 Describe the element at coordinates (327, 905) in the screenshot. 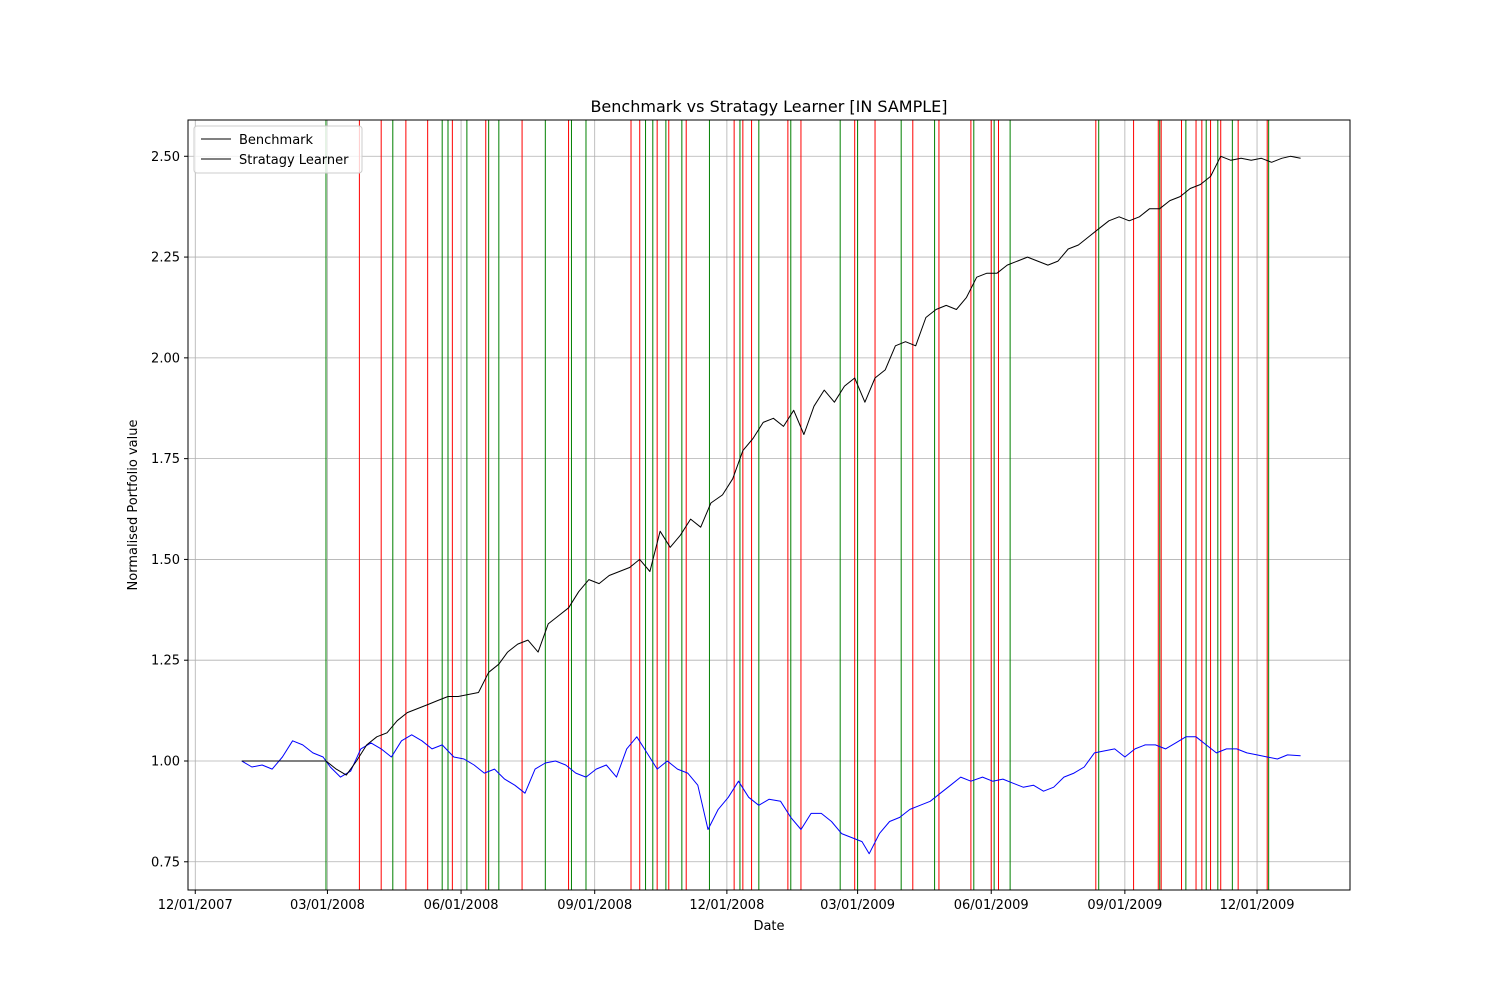

I see `x-tick-label: 03/01/2008` at that location.